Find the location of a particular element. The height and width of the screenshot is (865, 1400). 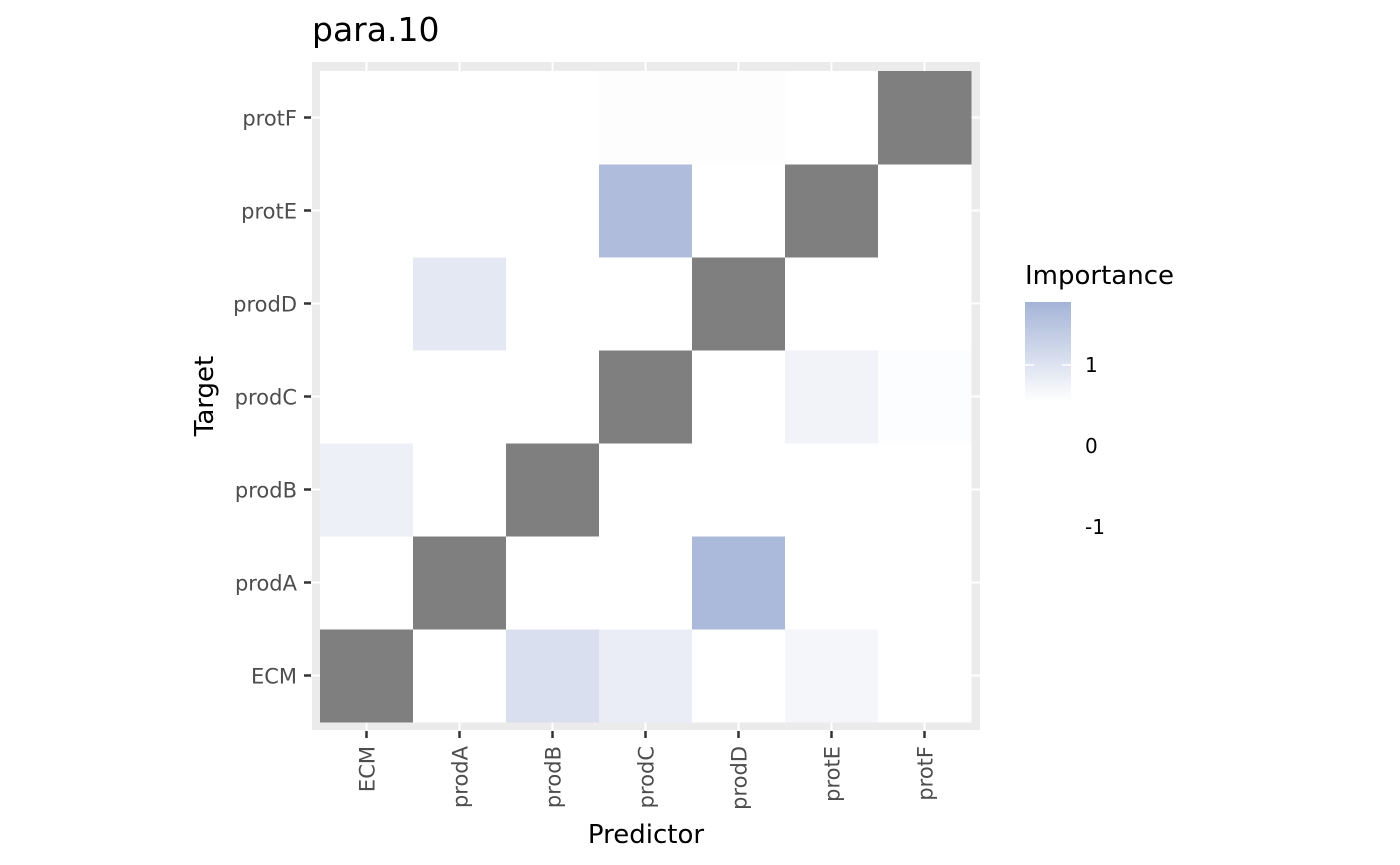

x-tick-label: ECM is located at coordinates (368, 769).